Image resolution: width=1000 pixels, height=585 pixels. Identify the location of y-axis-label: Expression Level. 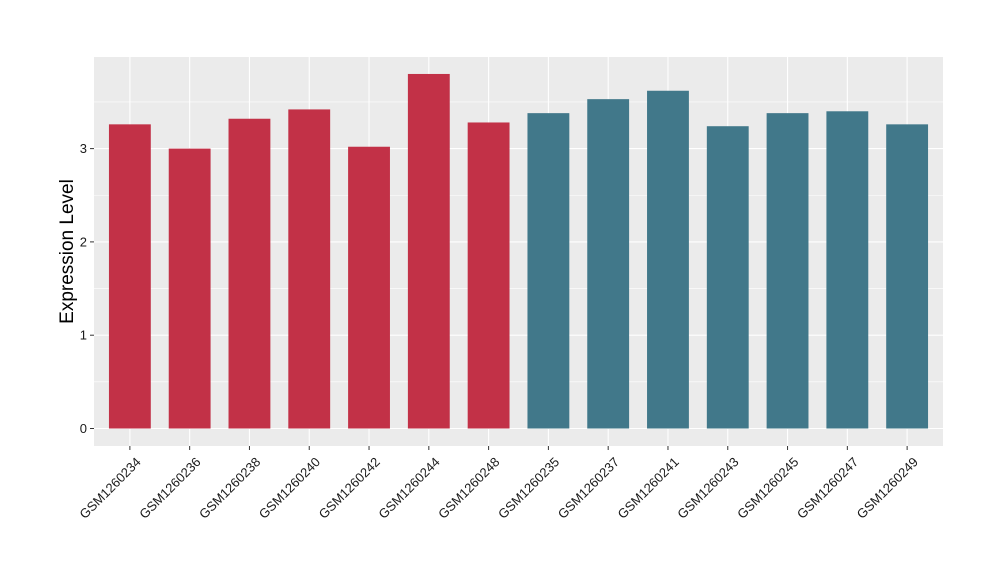
(67, 251).